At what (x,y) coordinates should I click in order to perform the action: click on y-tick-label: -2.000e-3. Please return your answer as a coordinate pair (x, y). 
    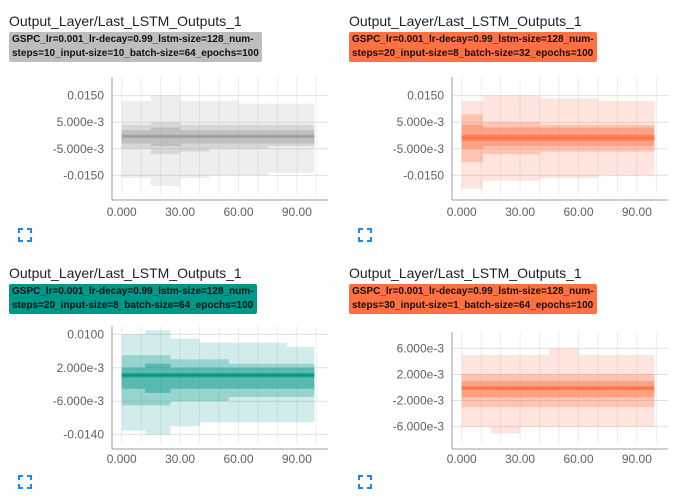
    Looking at the image, I should click on (419, 401).